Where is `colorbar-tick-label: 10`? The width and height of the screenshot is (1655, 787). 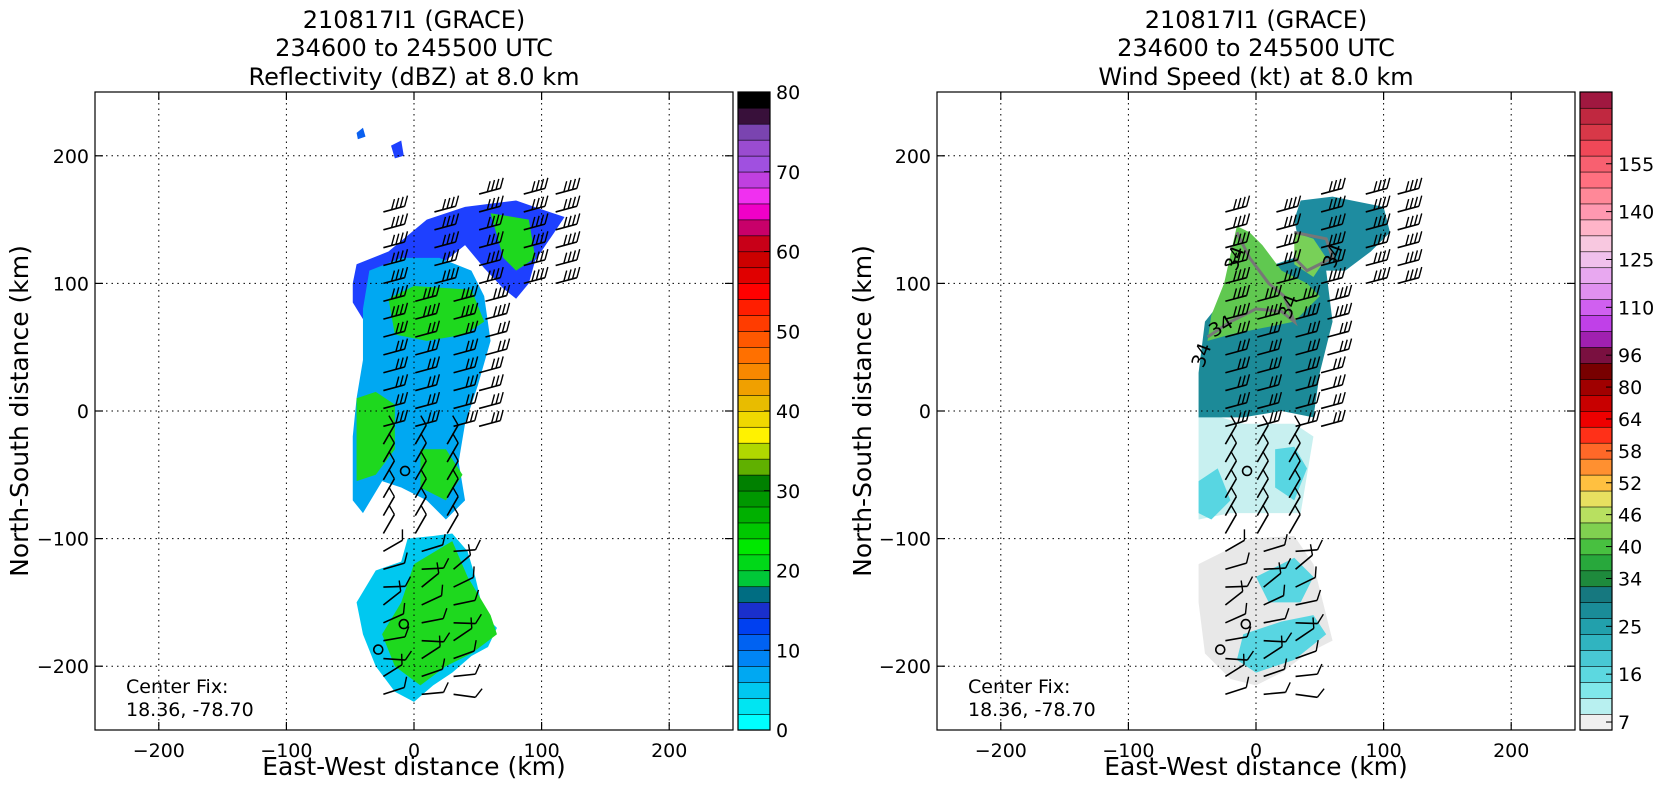 colorbar-tick-label: 10 is located at coordinates (788, 651).